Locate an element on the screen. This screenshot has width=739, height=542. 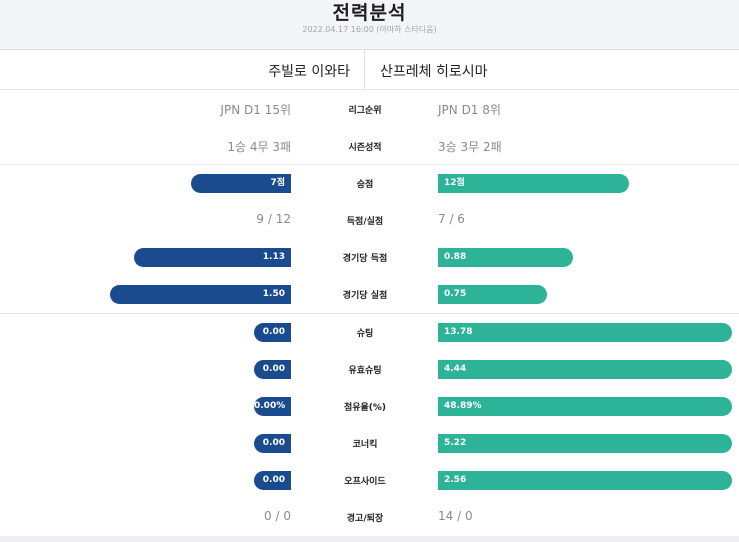
stat-label: 득점/실점 is located at coordinates (365, 222).